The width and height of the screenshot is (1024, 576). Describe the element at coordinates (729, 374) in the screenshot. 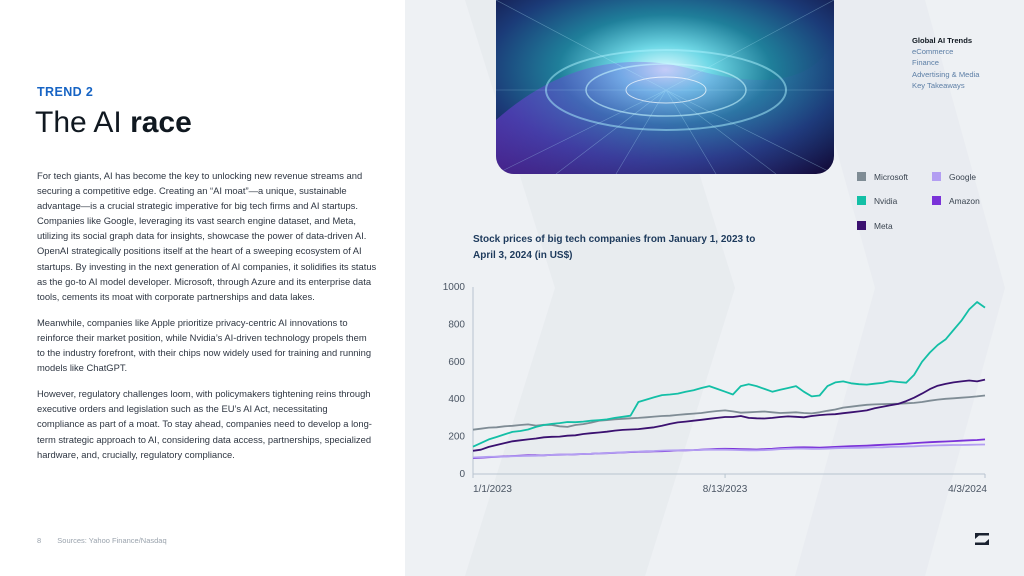

I see `series-line-nvidia` at that location.